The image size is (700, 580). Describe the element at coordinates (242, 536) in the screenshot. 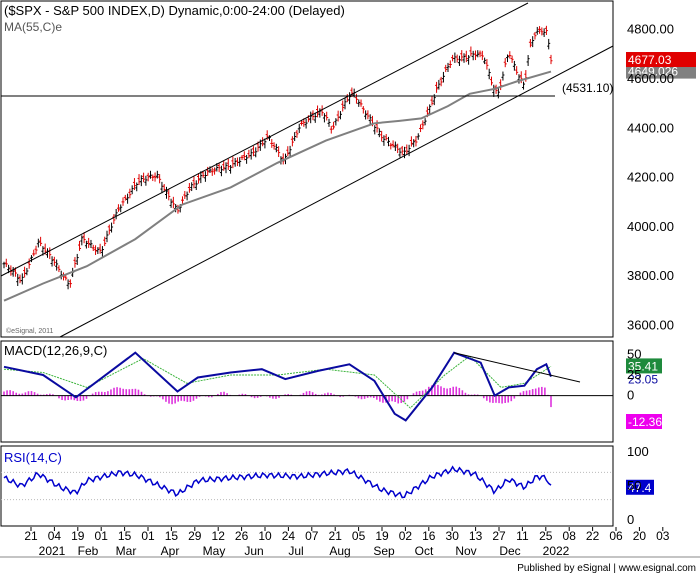

I see `x-day-label: 26` at that location.